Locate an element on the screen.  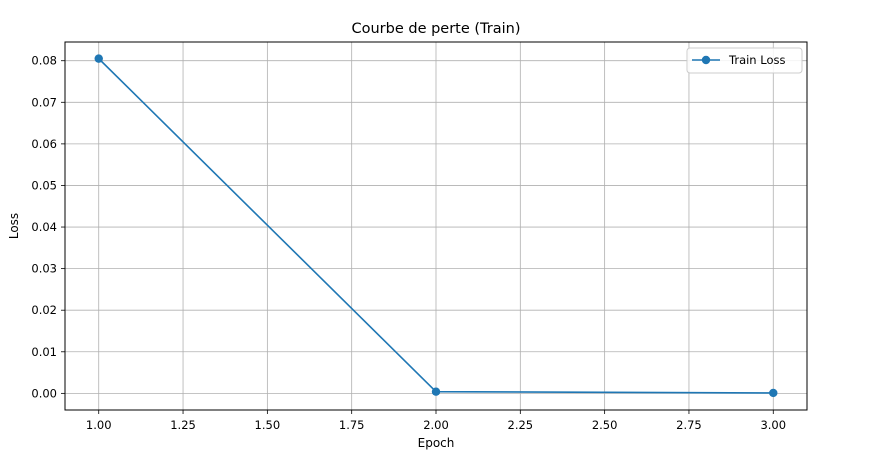
y-tick-label: 0.06 is located at coordinates (44, 144).